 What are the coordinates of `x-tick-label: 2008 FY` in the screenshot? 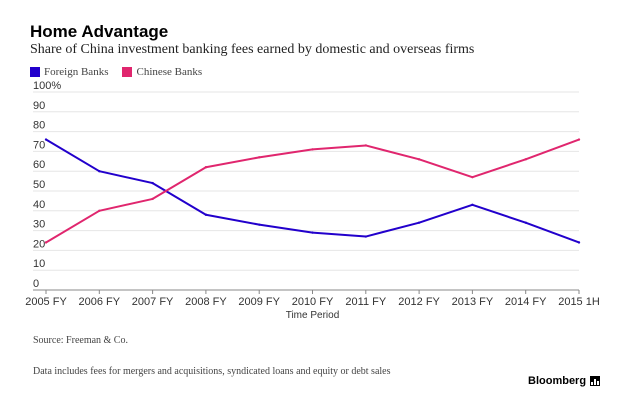 It's located at (206, 302).